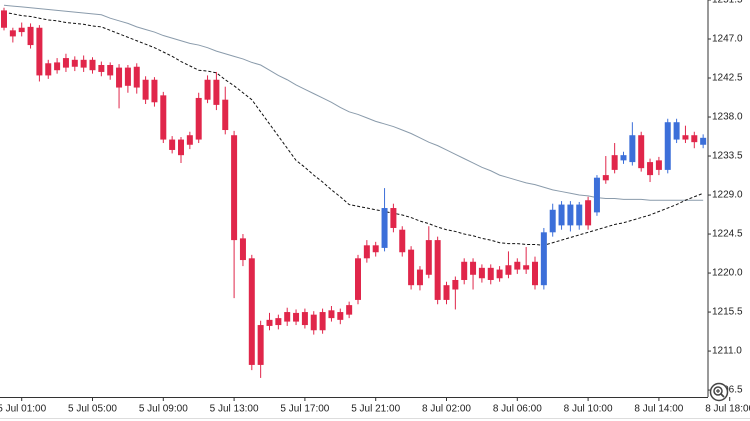 Image resolution: width=750 pixels, height=421 pixels. I want to click on zoom-lens, so click(718, 391).